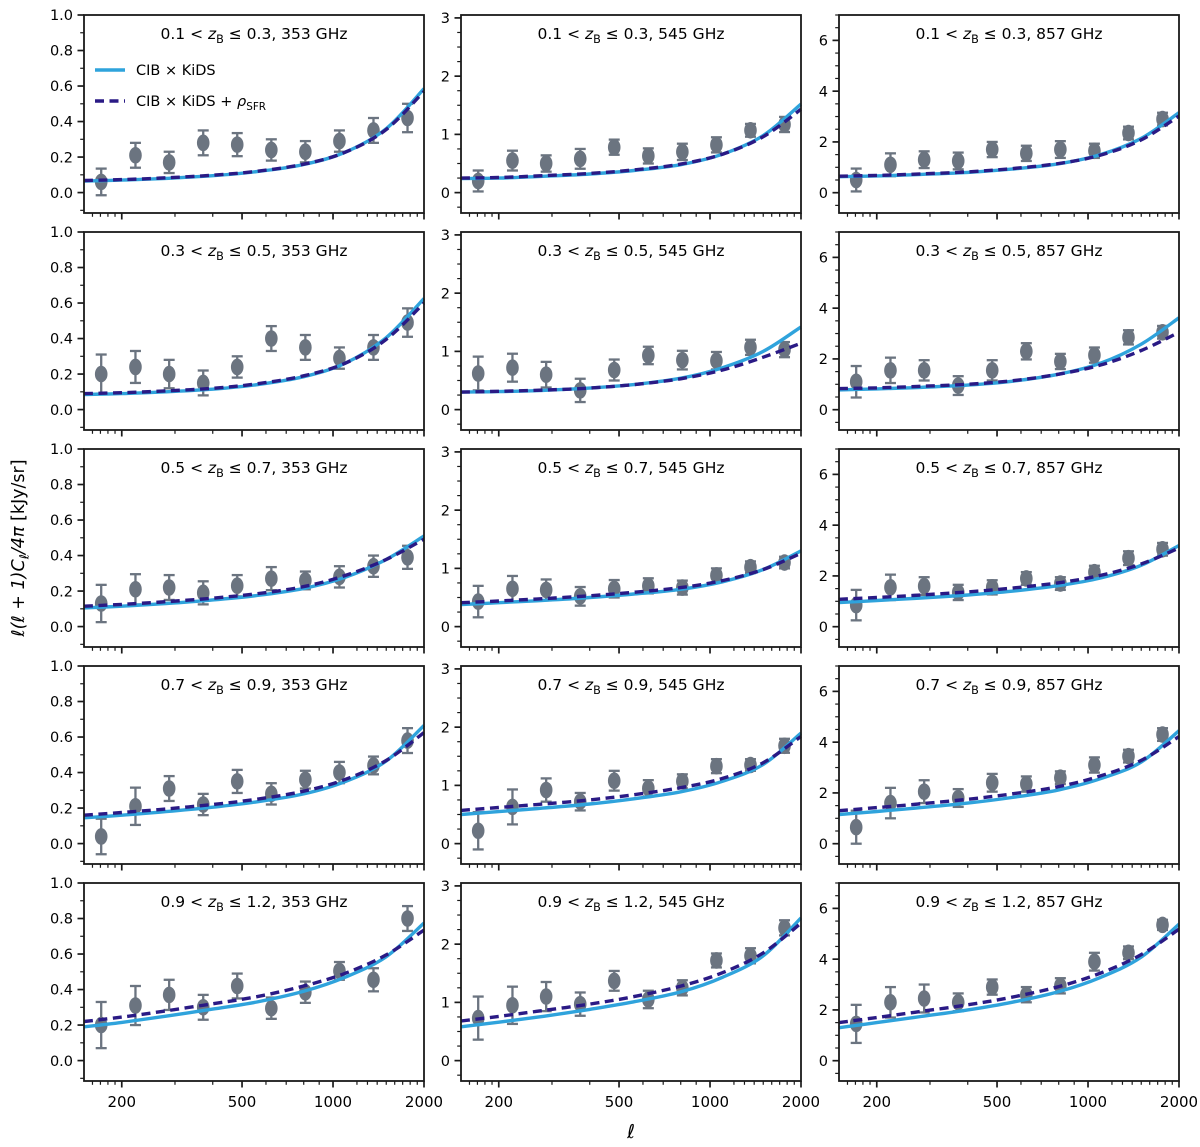  Describe the element at coordinates (61, 991) in the screenshot. I see `y-tick-label: 0.4` at that location.